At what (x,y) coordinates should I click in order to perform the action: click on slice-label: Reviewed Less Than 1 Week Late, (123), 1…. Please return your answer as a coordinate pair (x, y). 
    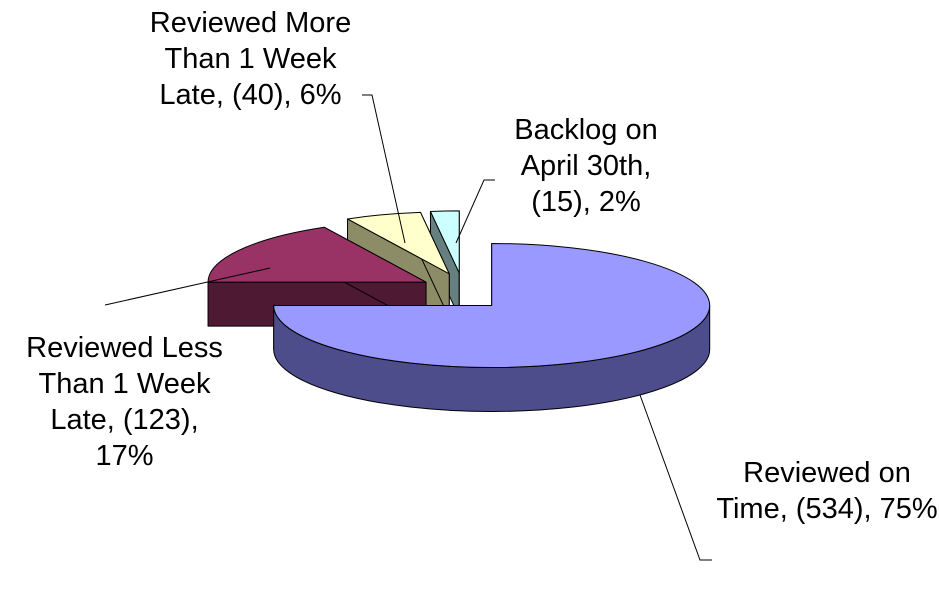
    Looking at the image, I should click on (124, 402).